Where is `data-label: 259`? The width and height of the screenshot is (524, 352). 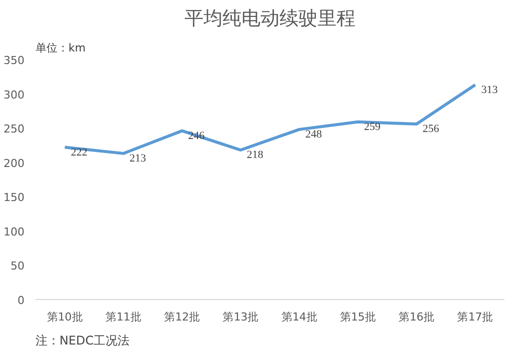 data-label: 259 is located at coordinates (372, 126).